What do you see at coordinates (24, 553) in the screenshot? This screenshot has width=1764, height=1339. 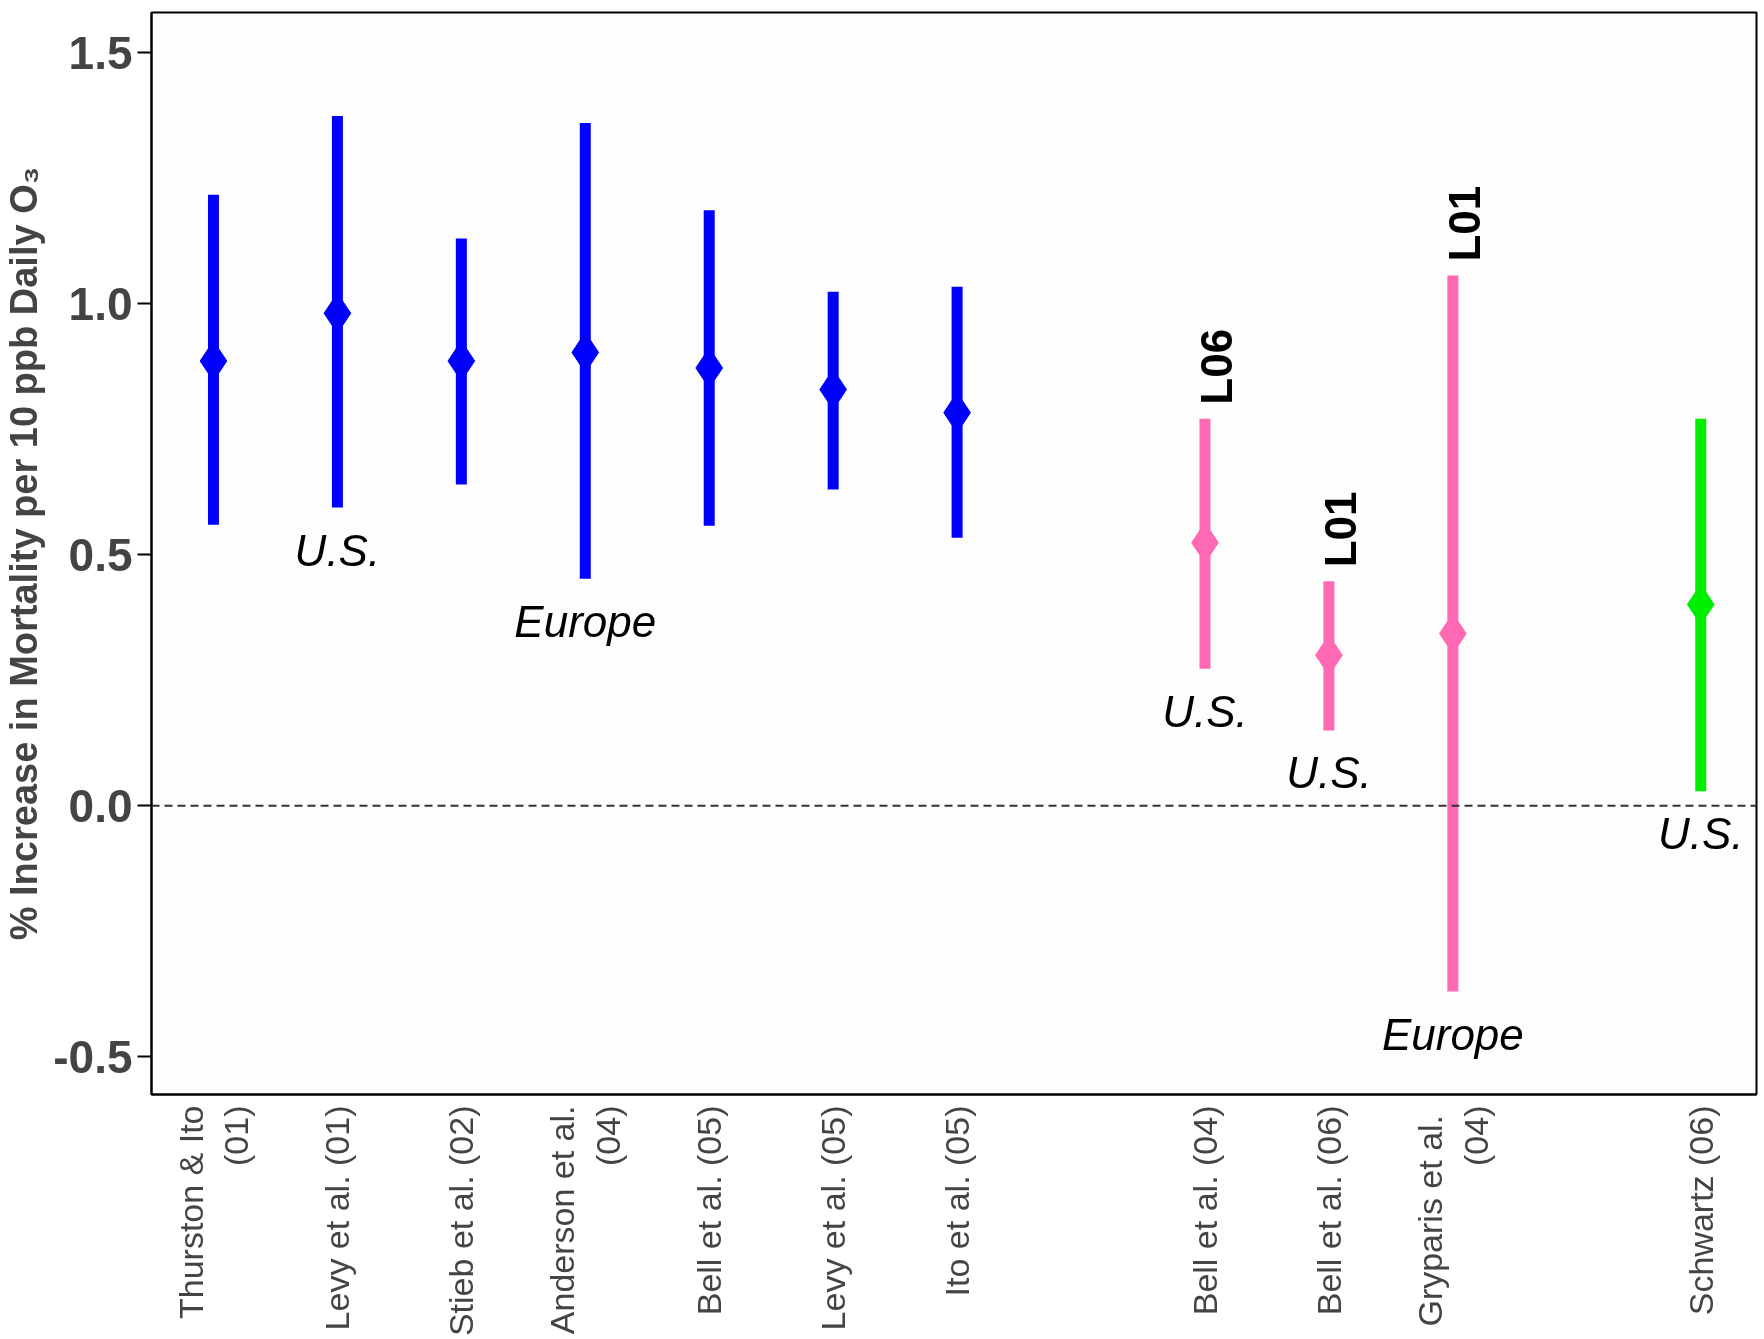 I see `y-axis-title: % Increase in Mortality per 10 ppb Daily O₃` at bounding box center [24, 553].